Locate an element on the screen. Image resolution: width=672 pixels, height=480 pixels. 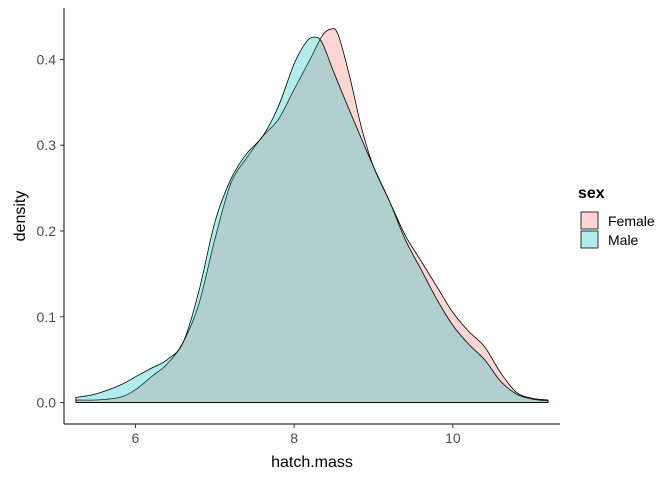
y-tick-label: 0.0 is located at coordinates (47, 403).